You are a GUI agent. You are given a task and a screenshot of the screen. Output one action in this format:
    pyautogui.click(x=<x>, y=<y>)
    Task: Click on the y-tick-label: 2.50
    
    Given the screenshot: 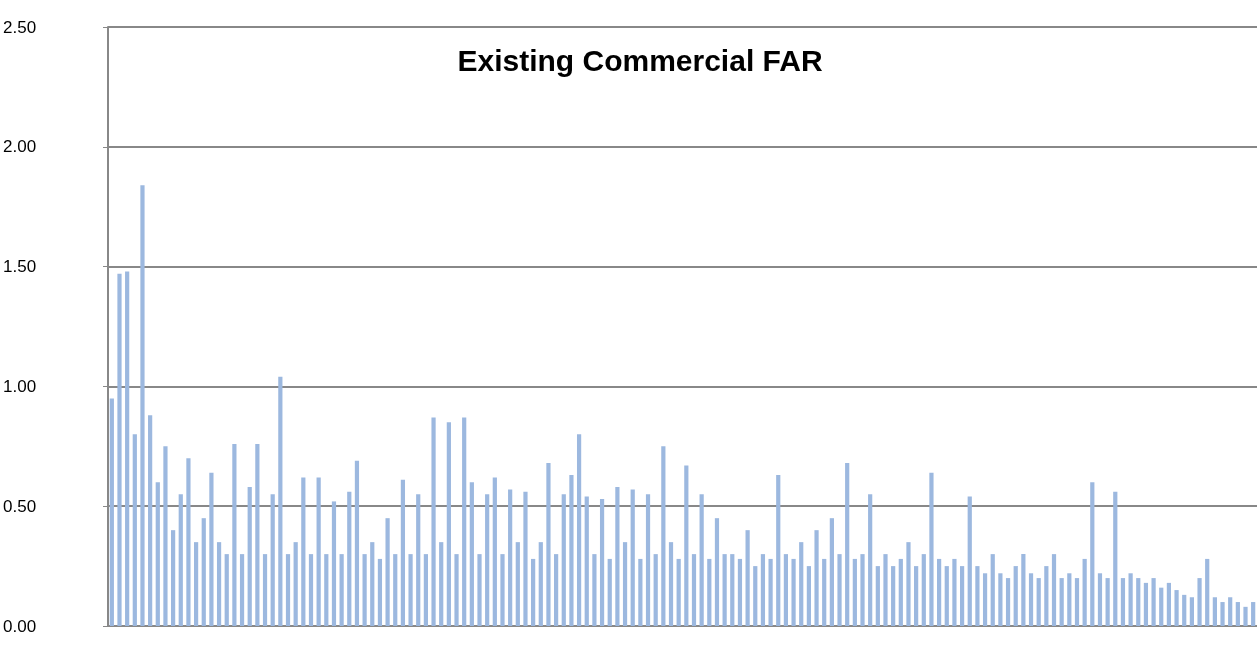 What is the action you would take?
    pyautogui.click(x=20, y=27)
    